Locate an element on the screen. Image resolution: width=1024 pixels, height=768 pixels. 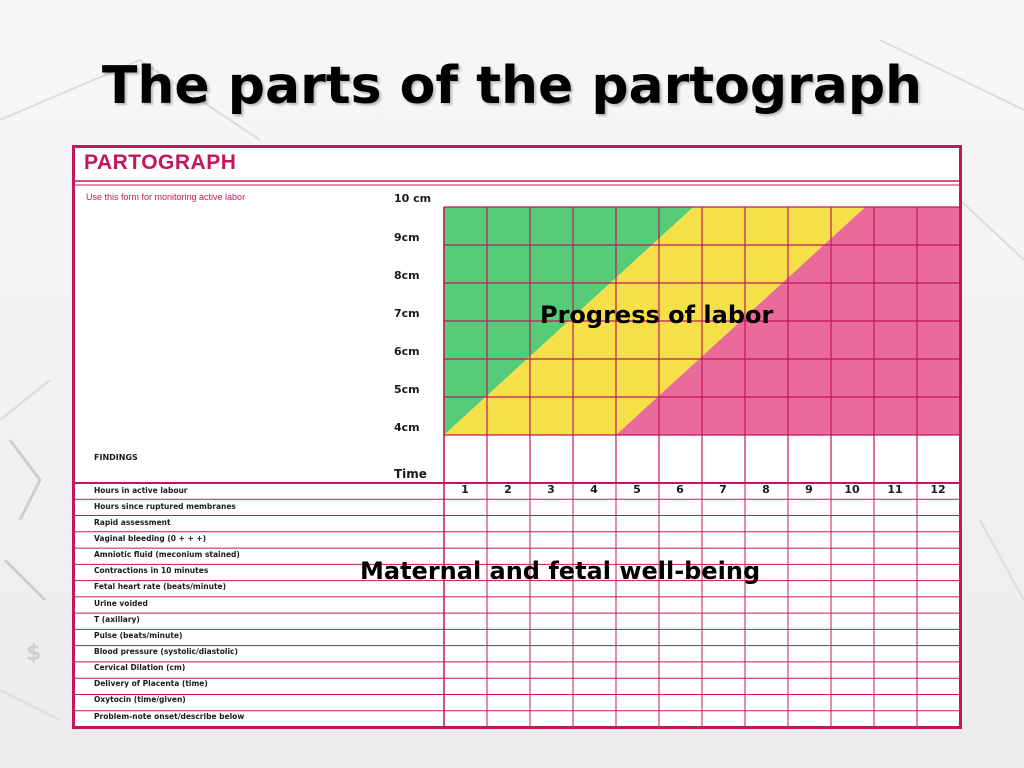
time-label: Time is located at coordinates (410, 474).